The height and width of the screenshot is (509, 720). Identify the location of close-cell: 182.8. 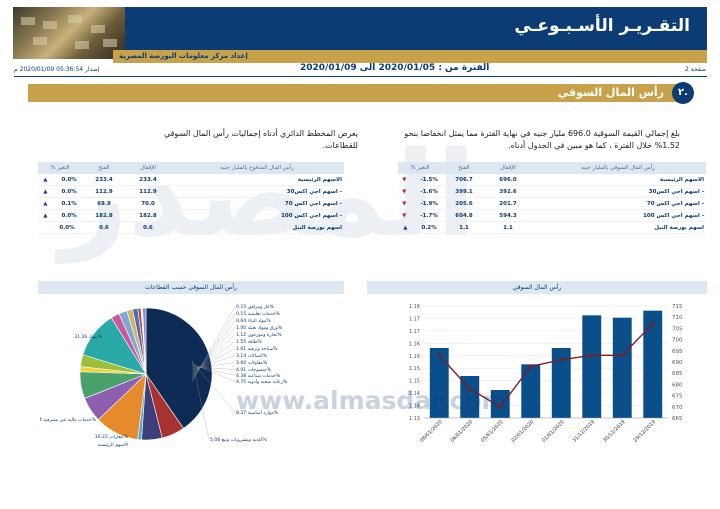
(148, 215).